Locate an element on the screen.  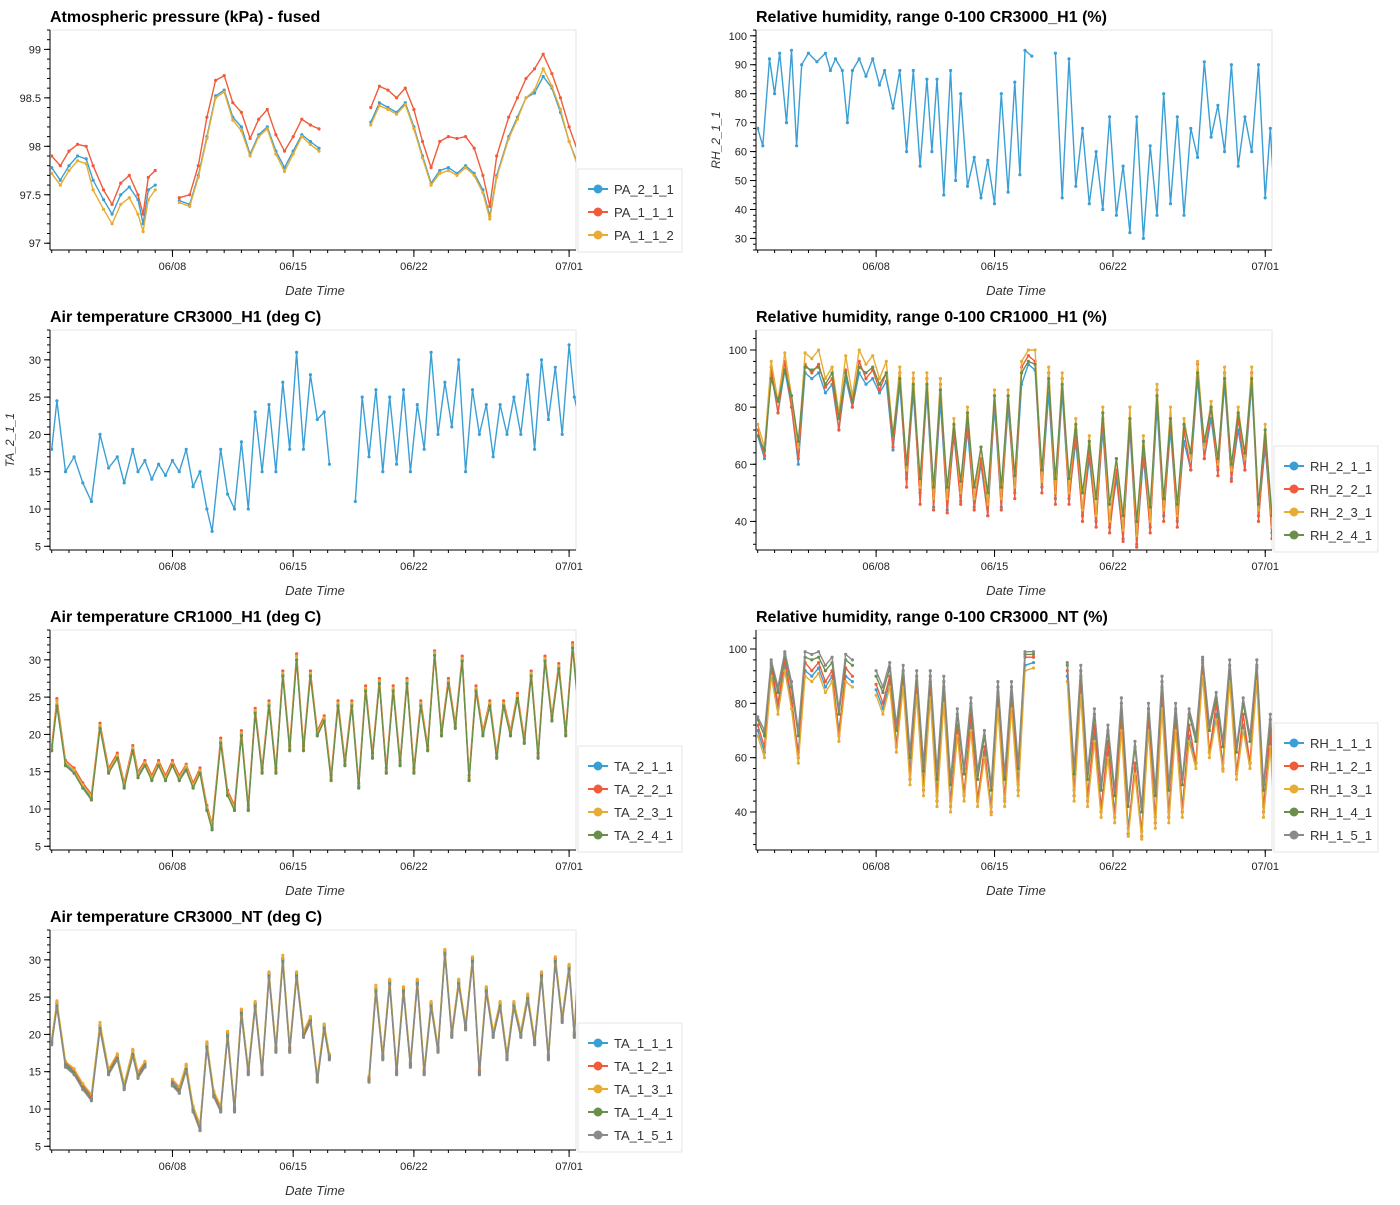
legend-item: PA_1_1_2 is located at coordinates (631, 235).